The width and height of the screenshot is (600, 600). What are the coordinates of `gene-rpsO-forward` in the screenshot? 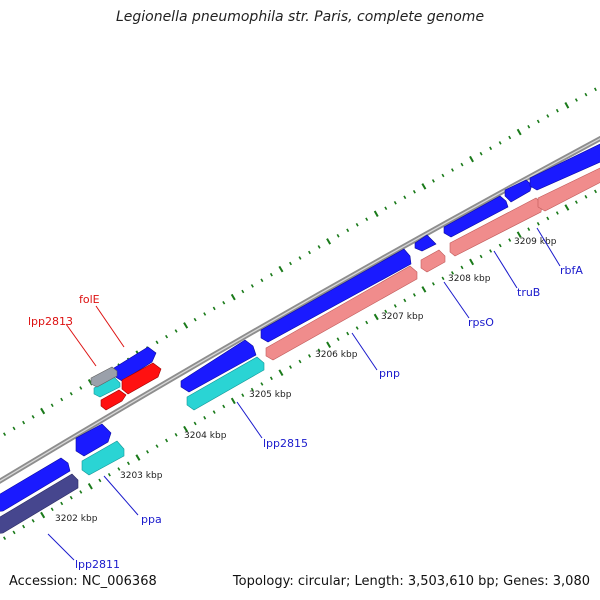 It's located at (425, 243).